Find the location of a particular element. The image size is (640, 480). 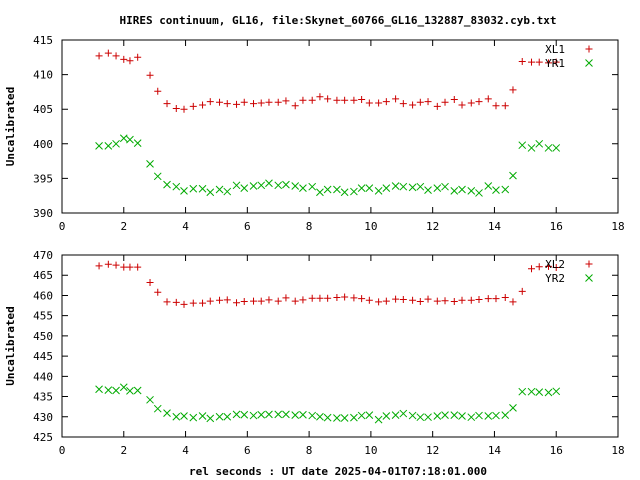

y-tick-label: 450 is located at coordinates (43, 336).